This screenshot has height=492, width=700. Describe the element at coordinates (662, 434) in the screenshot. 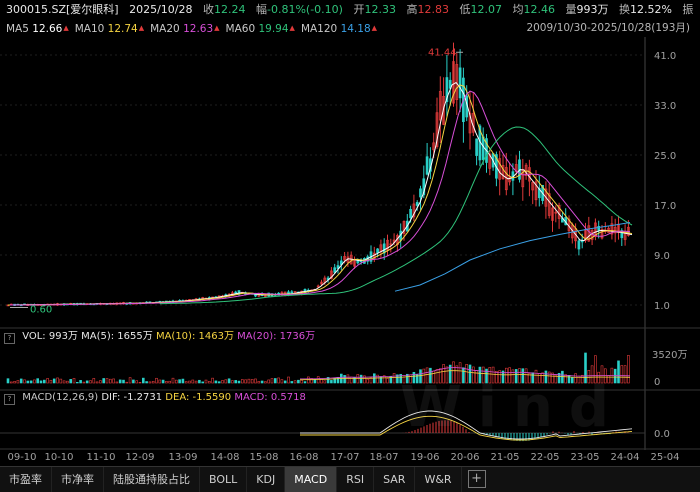

I see `macd-tick: 0.0` at that location.